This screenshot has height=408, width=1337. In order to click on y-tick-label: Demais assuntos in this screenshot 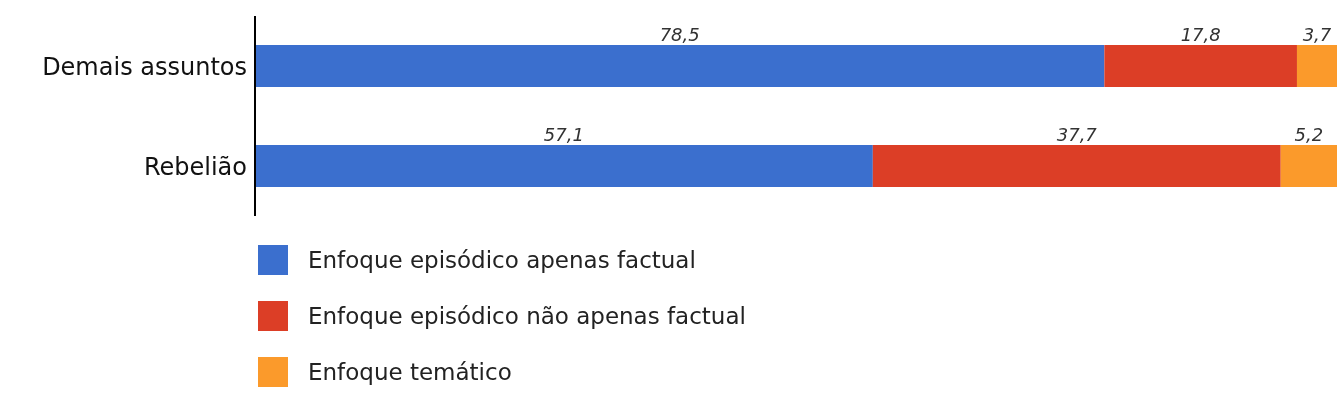, I will do `click(144, 66)`.